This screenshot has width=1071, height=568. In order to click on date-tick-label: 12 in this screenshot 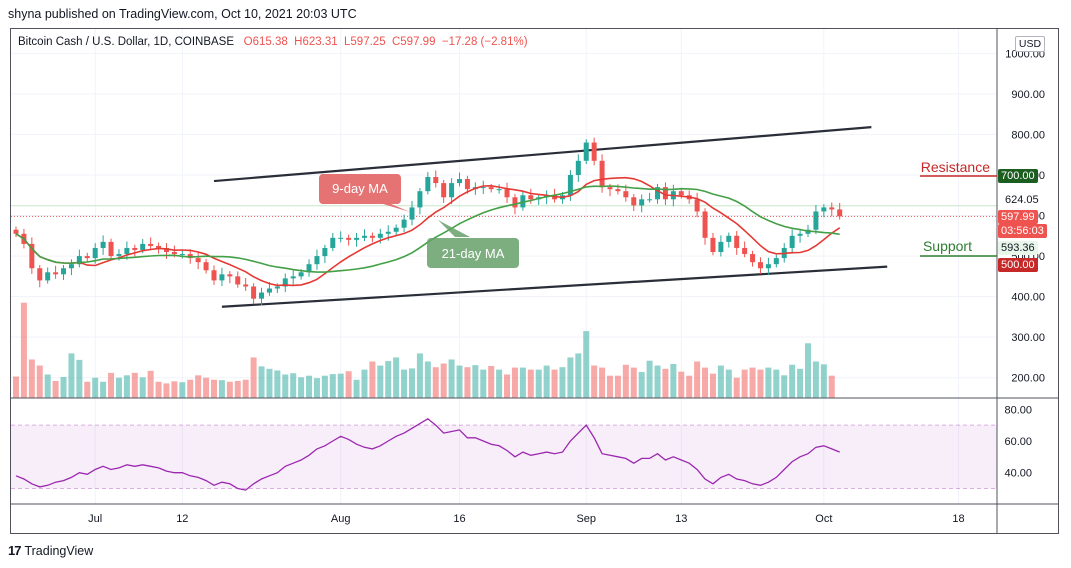, I will do `click(182, 519)`.